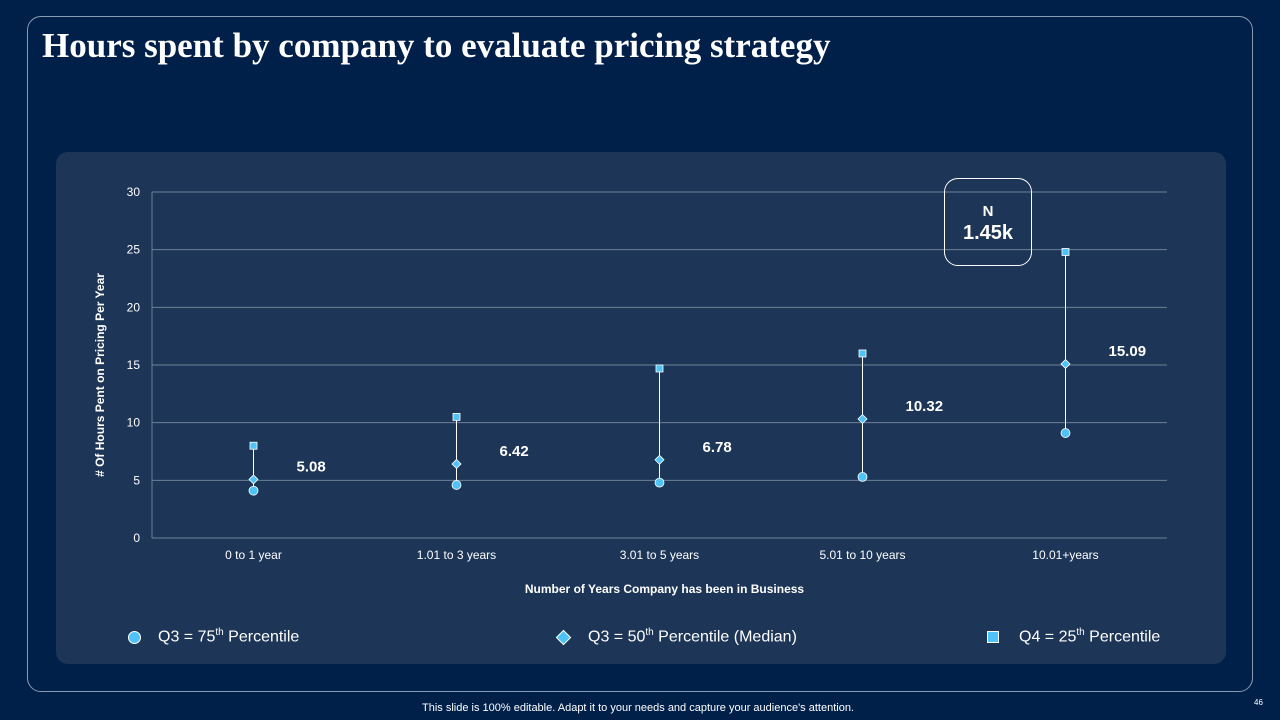 Image resolution: width=1280 pixels, height=720 pixels. Describe the element at coordinates (134, 423) in the screenshot. I see `y-tick-label: 10` at that location.